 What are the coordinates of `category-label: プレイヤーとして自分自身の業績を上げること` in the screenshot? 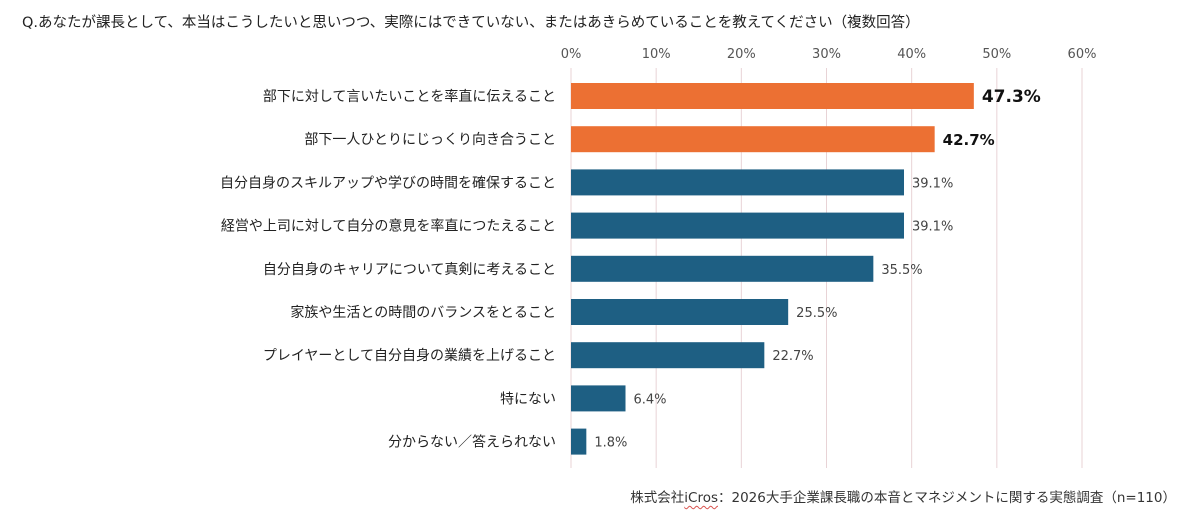 It's located at (409, 356).